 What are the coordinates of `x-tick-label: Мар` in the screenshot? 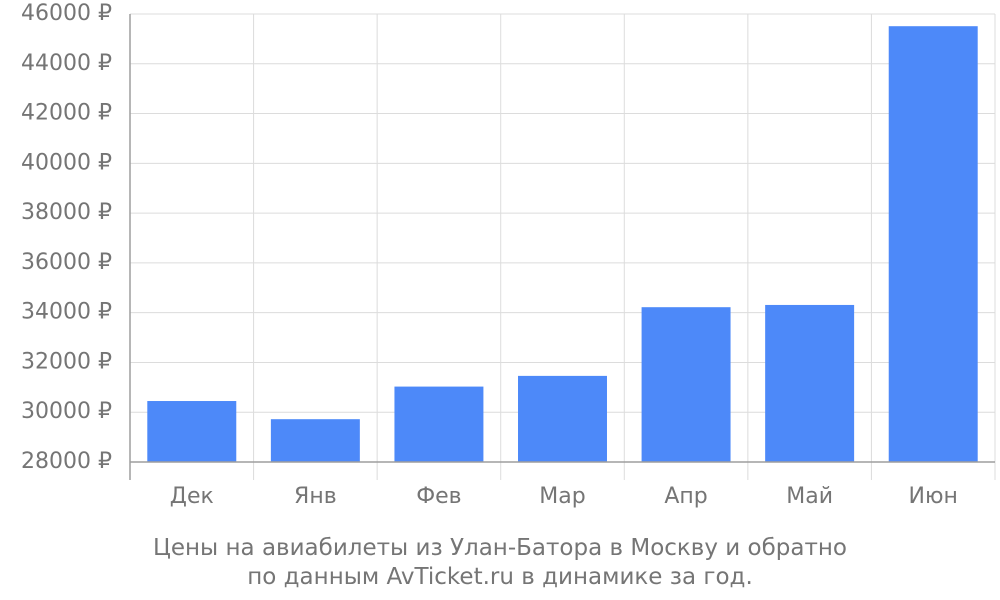 It's located at (562, 496).